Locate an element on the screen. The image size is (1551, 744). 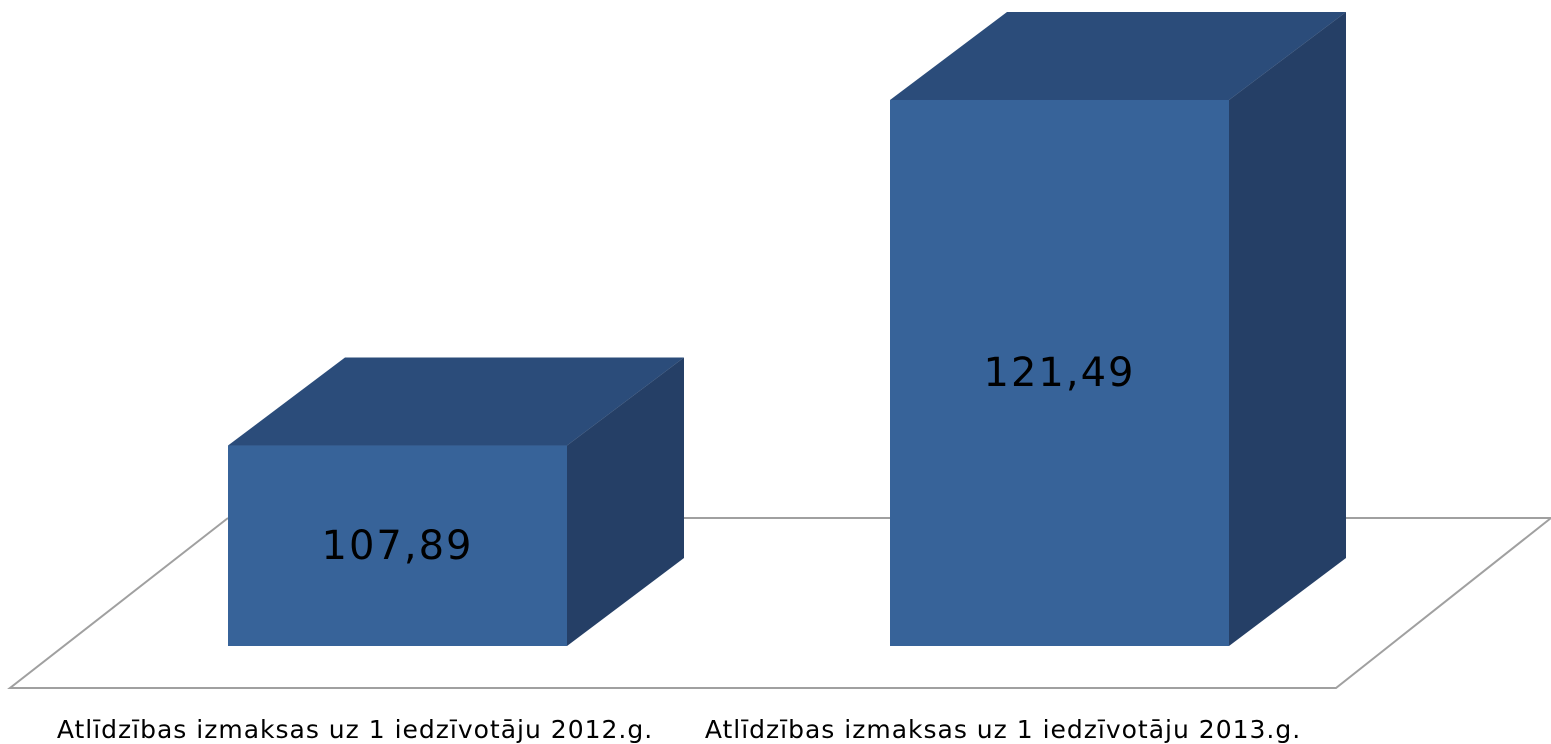
bar-front is located at coordinates (397, 545).